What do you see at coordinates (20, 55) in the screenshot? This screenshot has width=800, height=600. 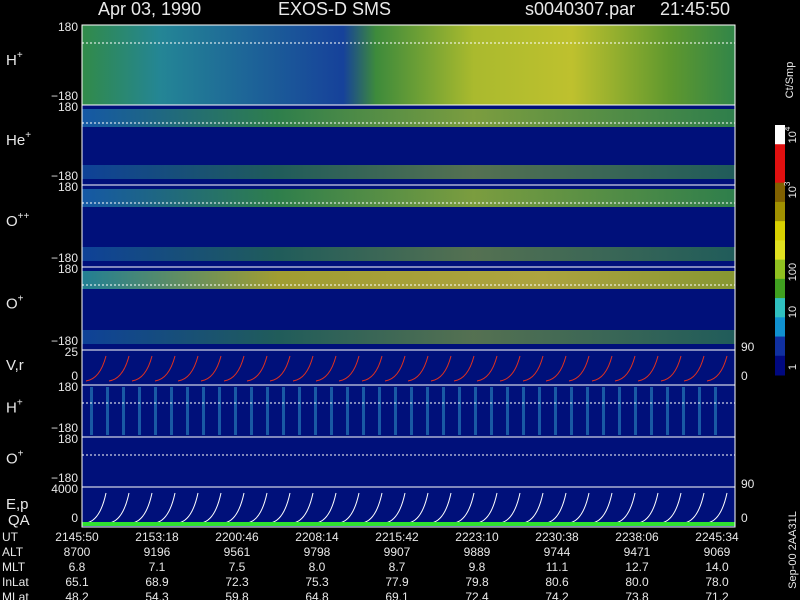 I see `ion-charge: +` at bounding box center [20, 55].